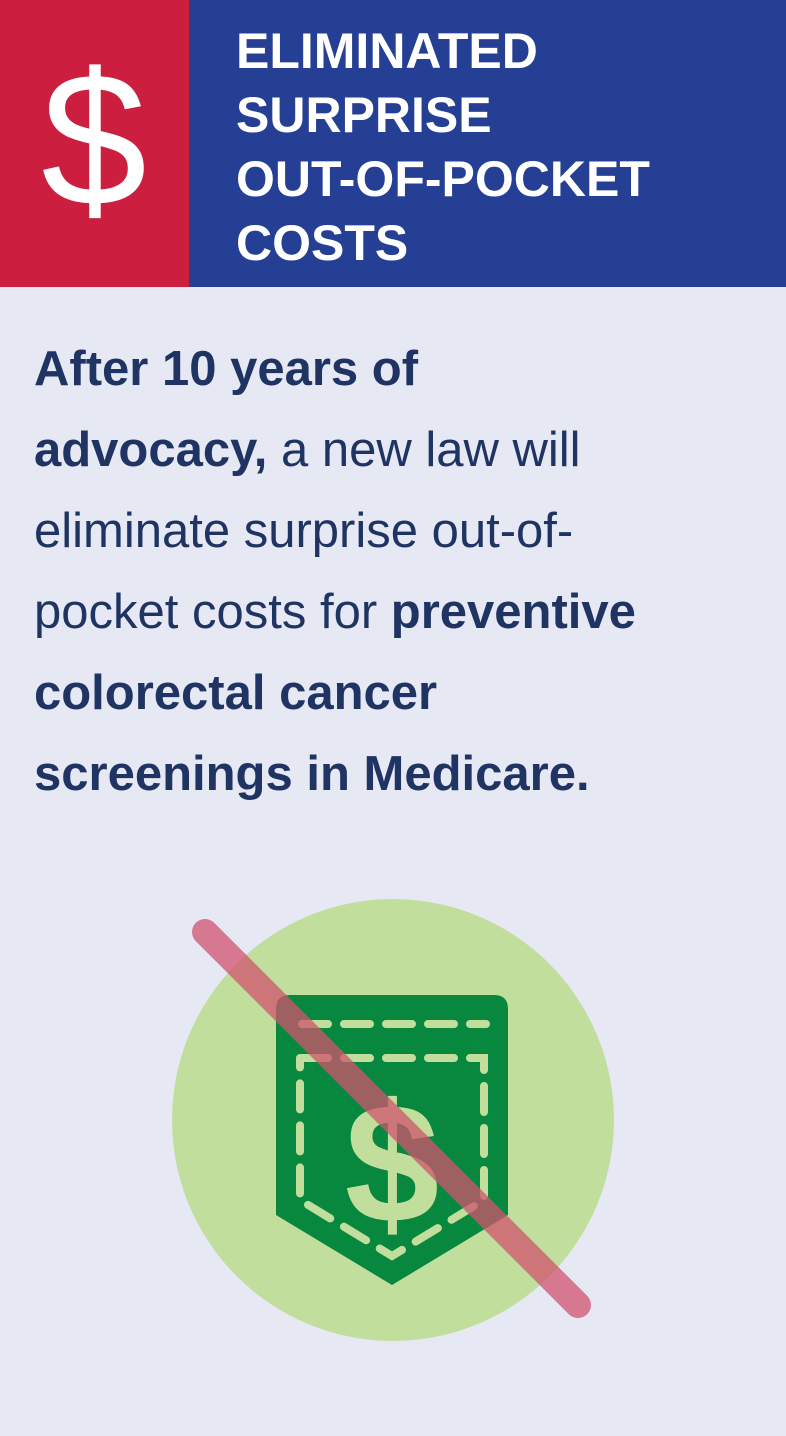 This screenshot has width=786, height=1436. I want to click on text-segment: screenings in Medicare., so click(312, 774).